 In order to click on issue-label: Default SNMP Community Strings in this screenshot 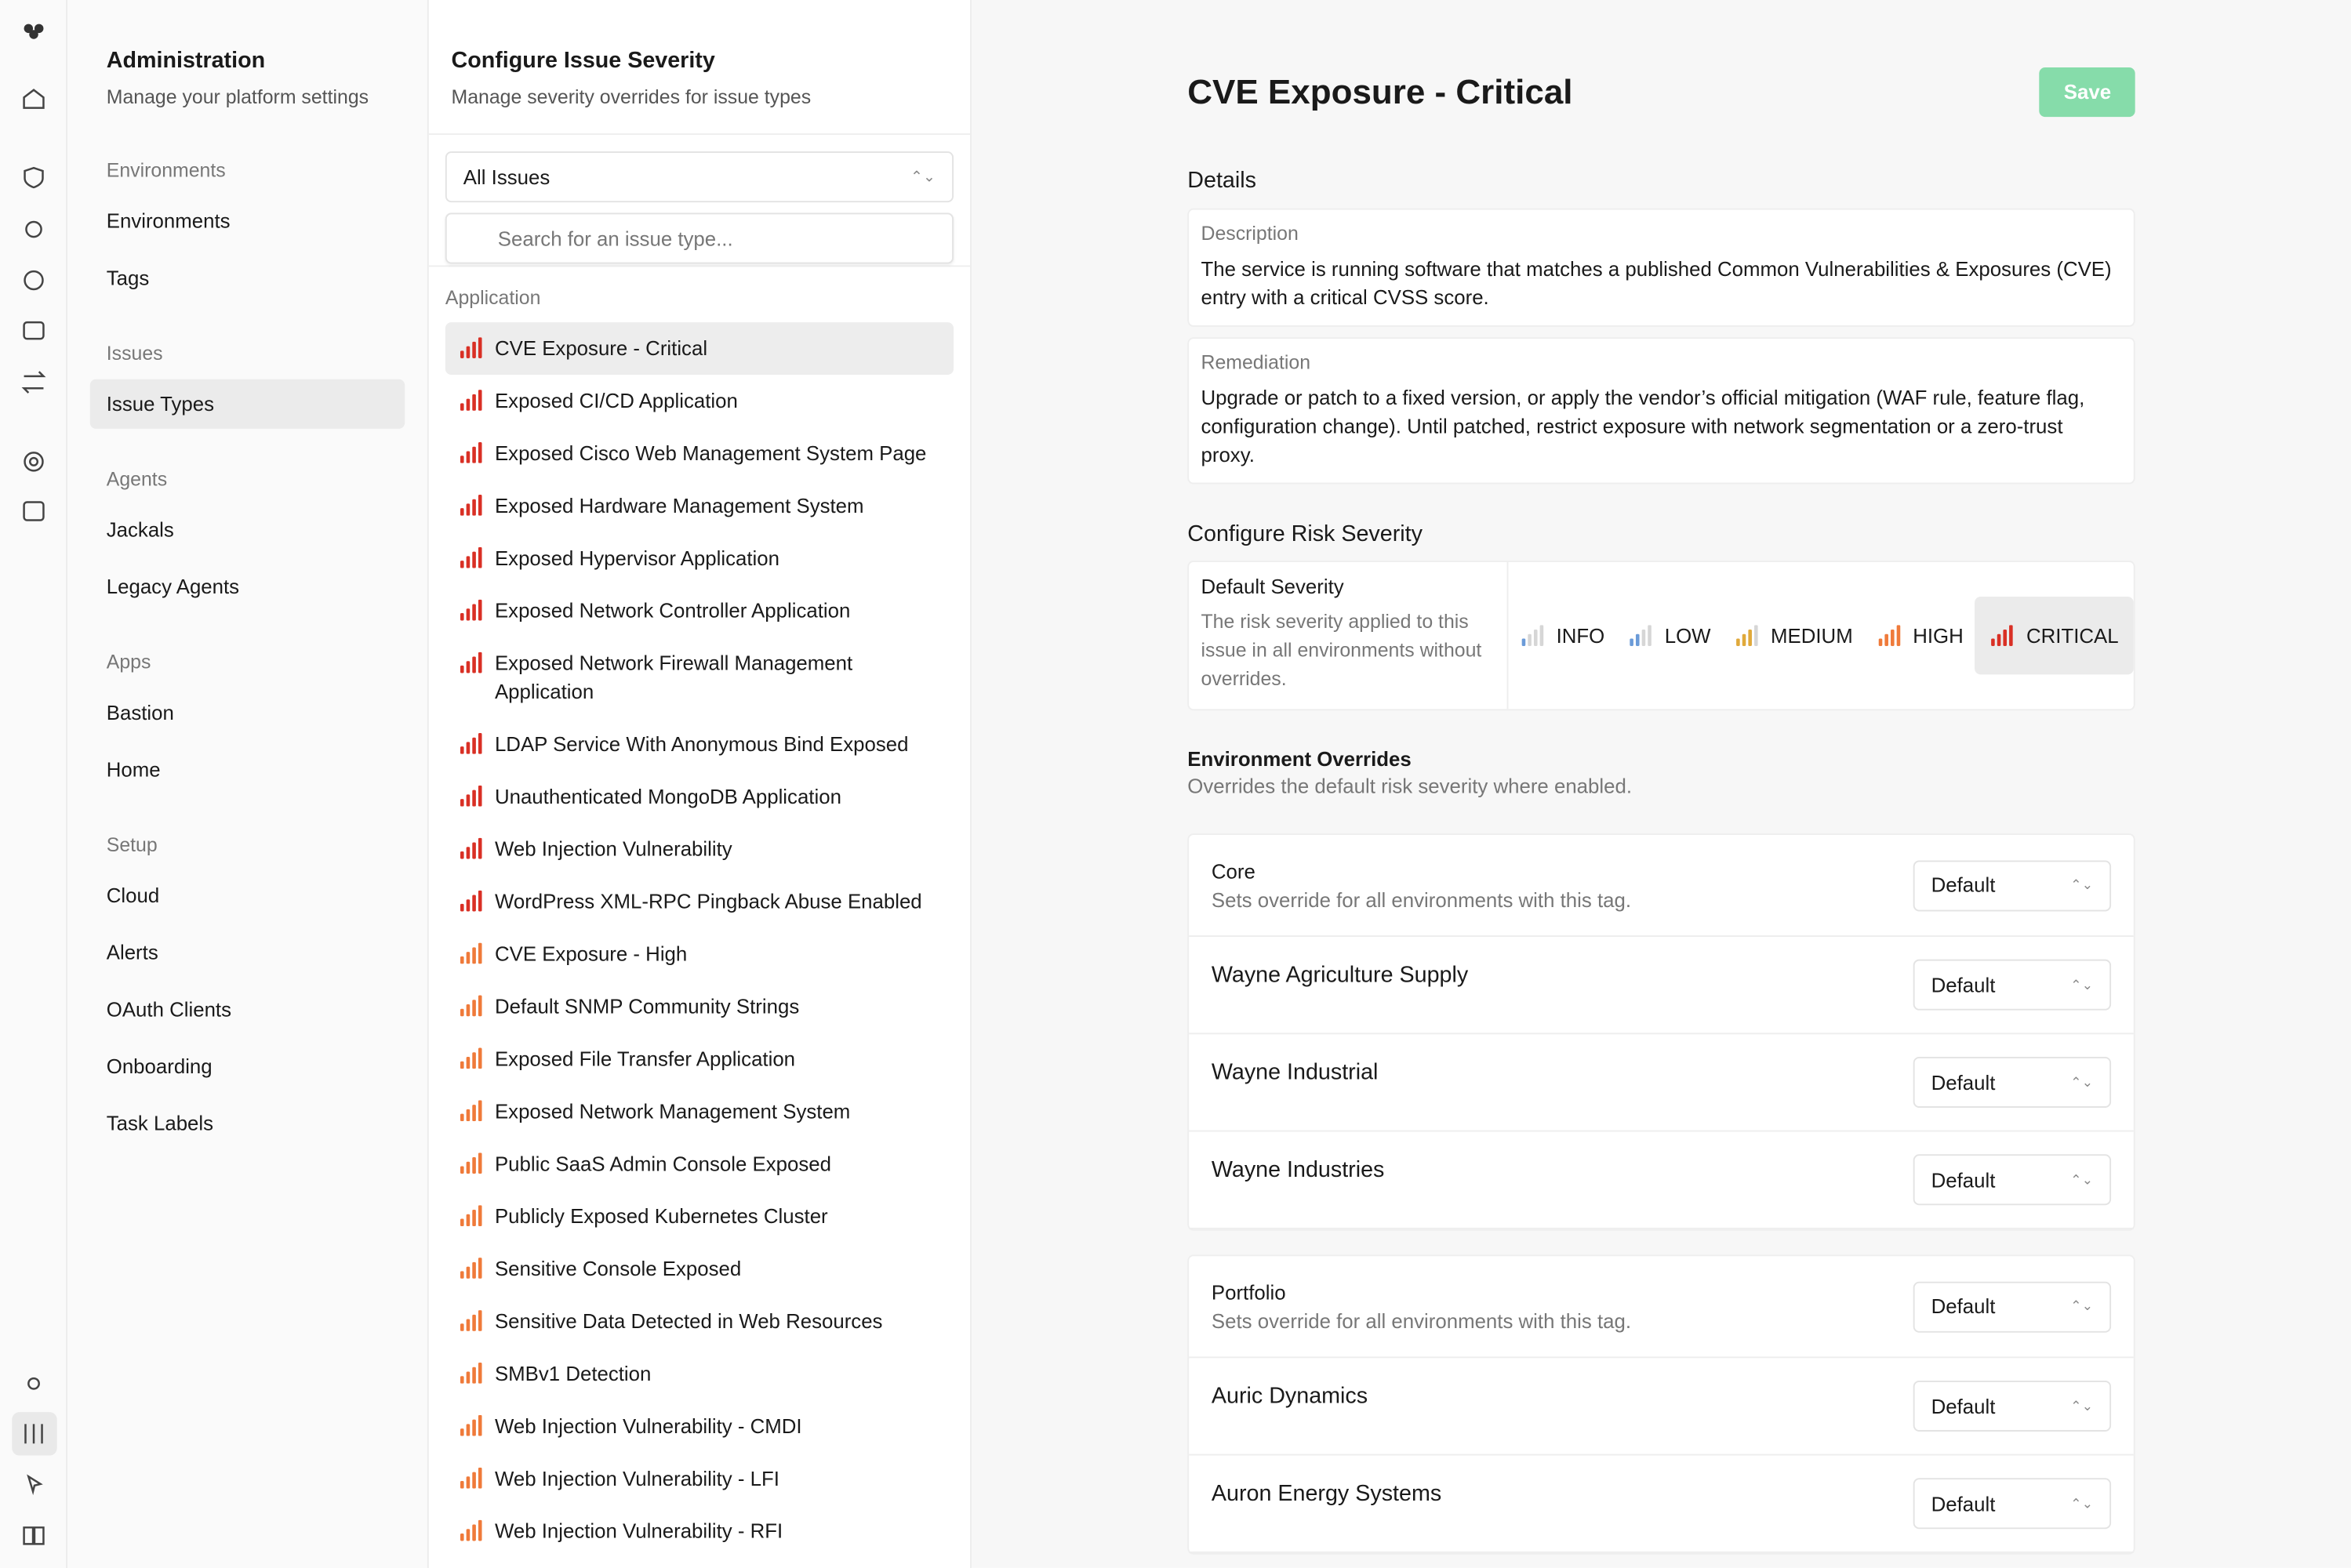, I will do `click(647, 1006)`.